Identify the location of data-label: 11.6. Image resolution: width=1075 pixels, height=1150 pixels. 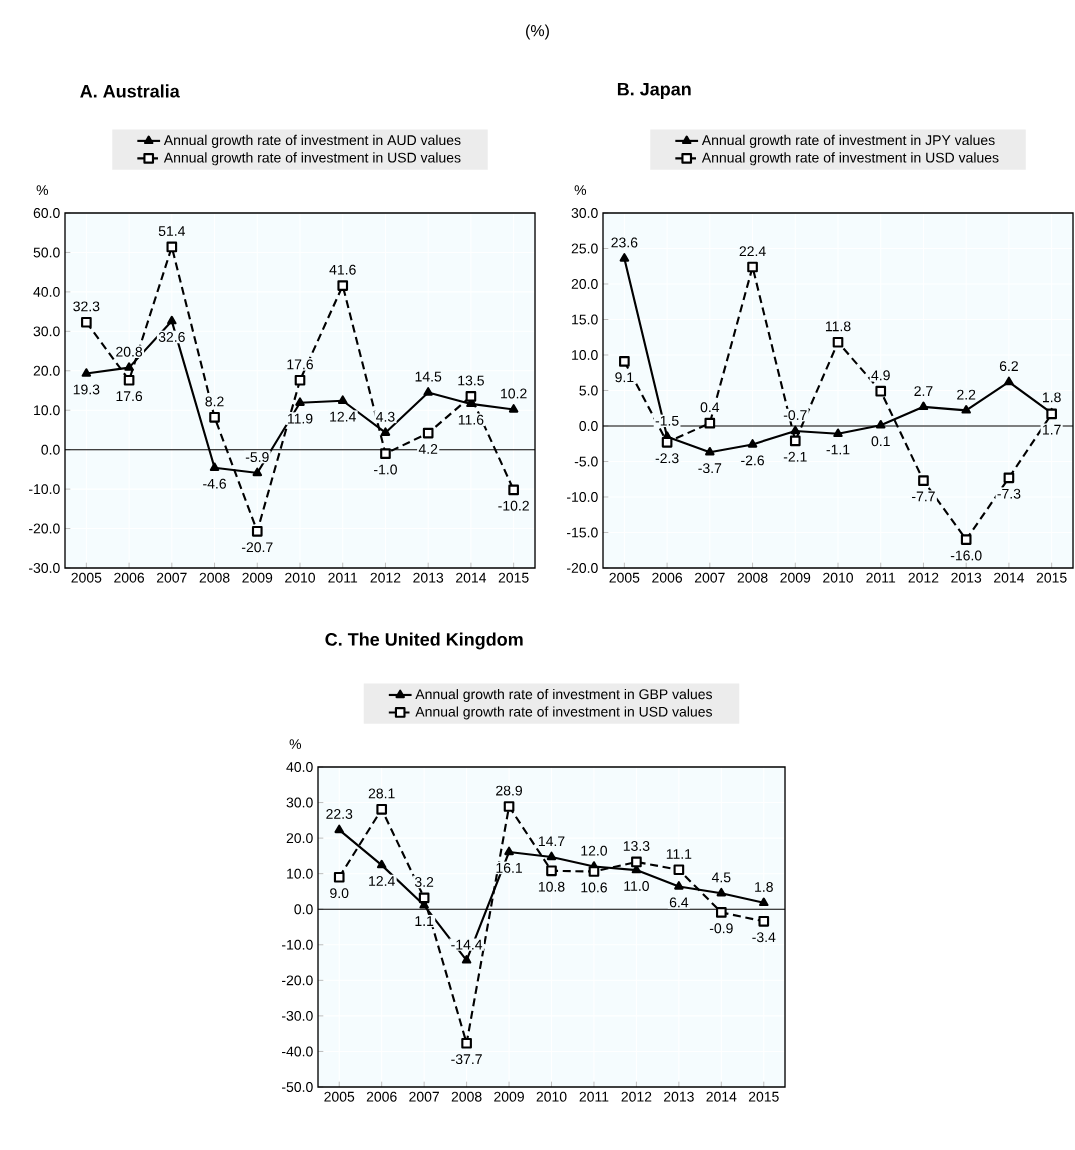
(471, 419).